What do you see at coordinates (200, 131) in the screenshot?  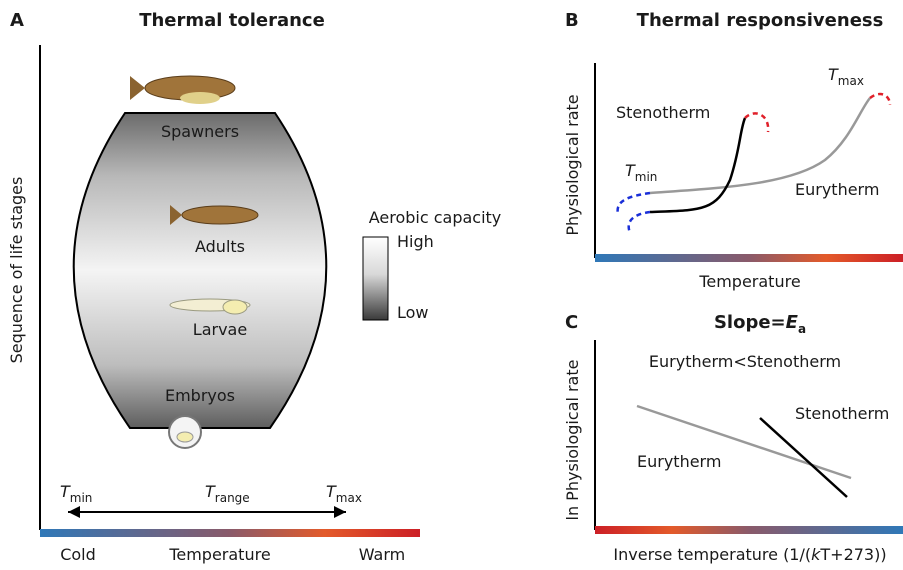 I see `stage-label: Spawners` at bounding box center [200, 131].